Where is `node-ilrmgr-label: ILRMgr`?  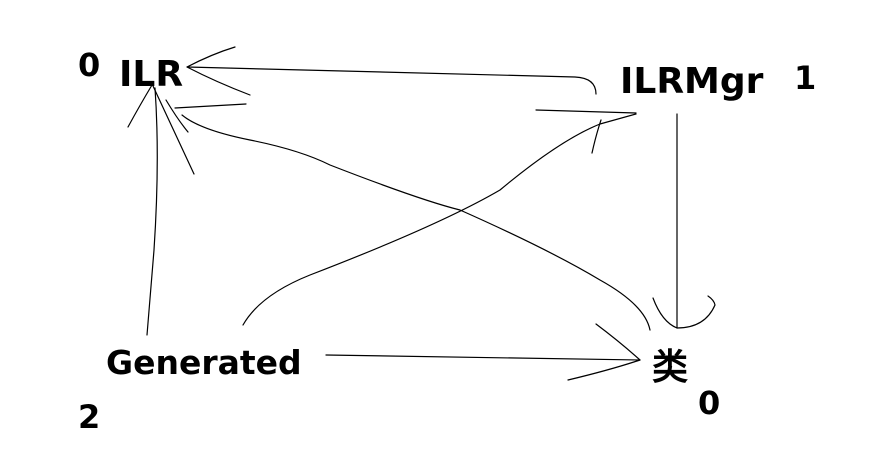
node-ilrmgr-label: ILRMgr is located at coordinates (692, 81).